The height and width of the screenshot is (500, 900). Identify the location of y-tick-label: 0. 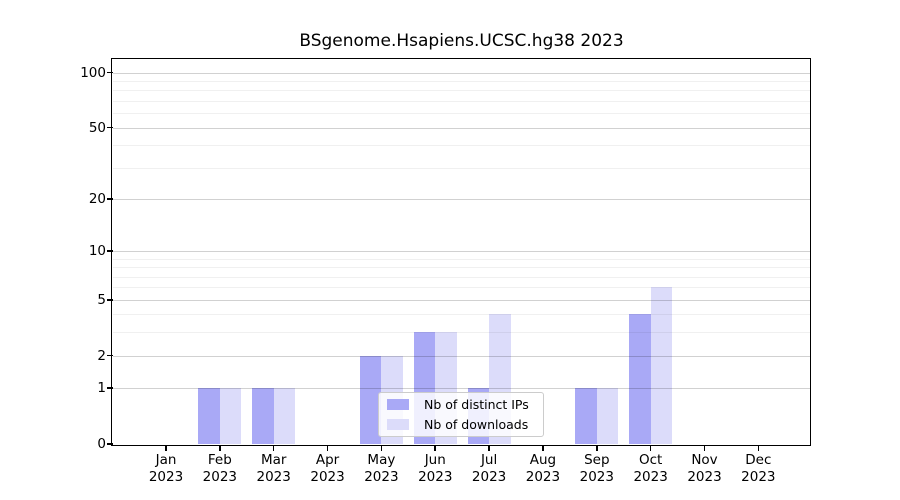
(101, 444).